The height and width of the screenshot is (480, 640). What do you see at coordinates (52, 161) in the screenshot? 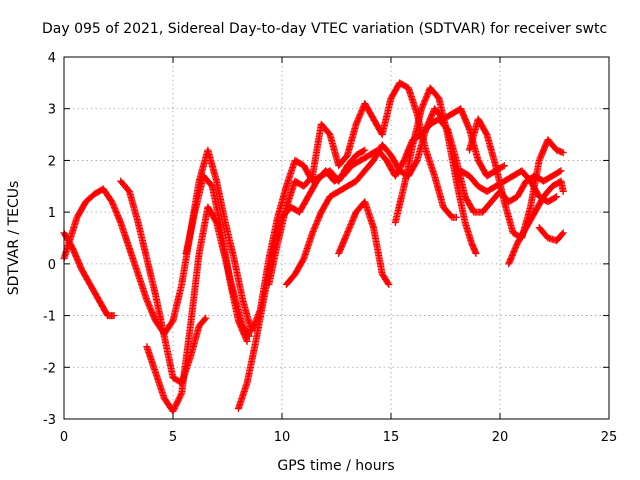
I see `y-tick-label: 2` at bounding box center [52, 161].